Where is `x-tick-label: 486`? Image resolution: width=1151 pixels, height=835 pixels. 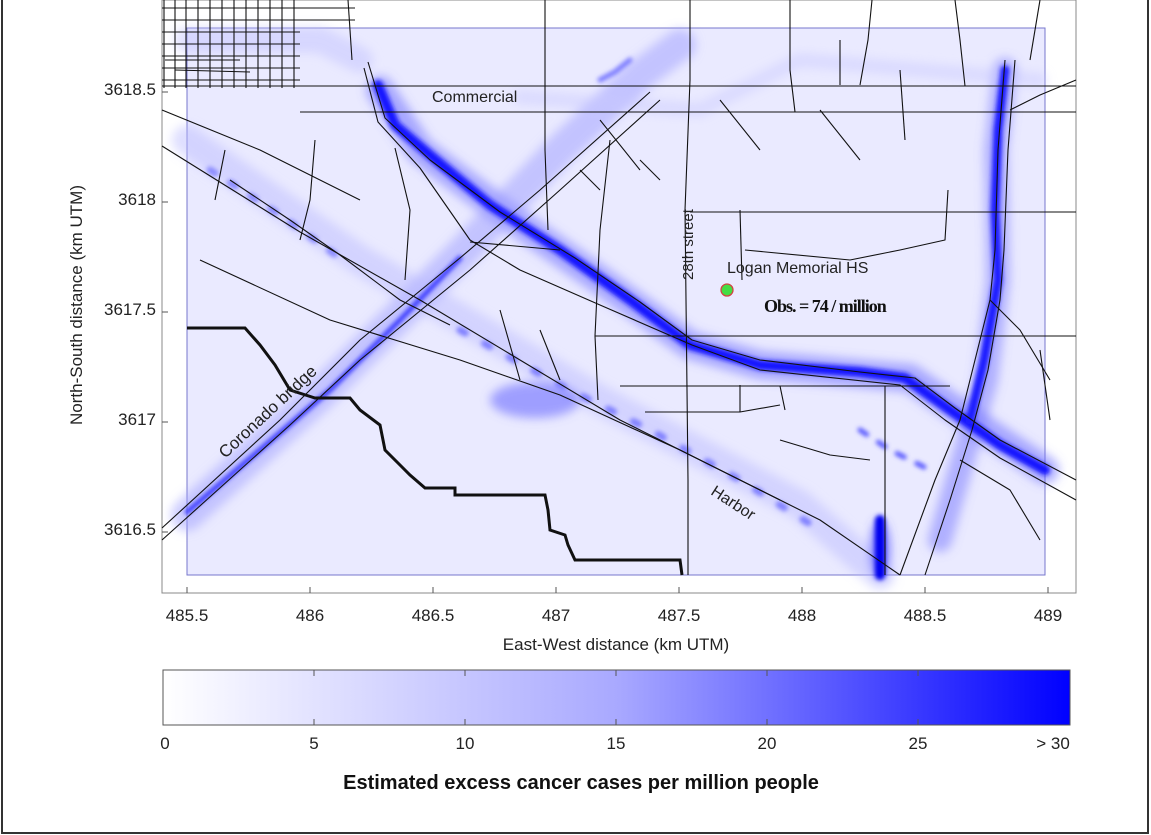 x-tick-label: 486 is located at coordinates (310, 615).